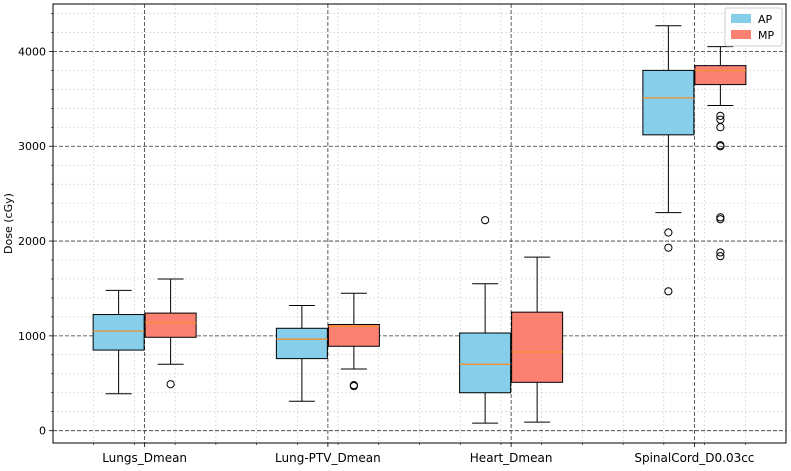 This screenshot has height=471, width=791. What do you see at coordinates (42, 431) in the screenshot?
I see `y-tick-label: 0` at bounding box center [42, 431].